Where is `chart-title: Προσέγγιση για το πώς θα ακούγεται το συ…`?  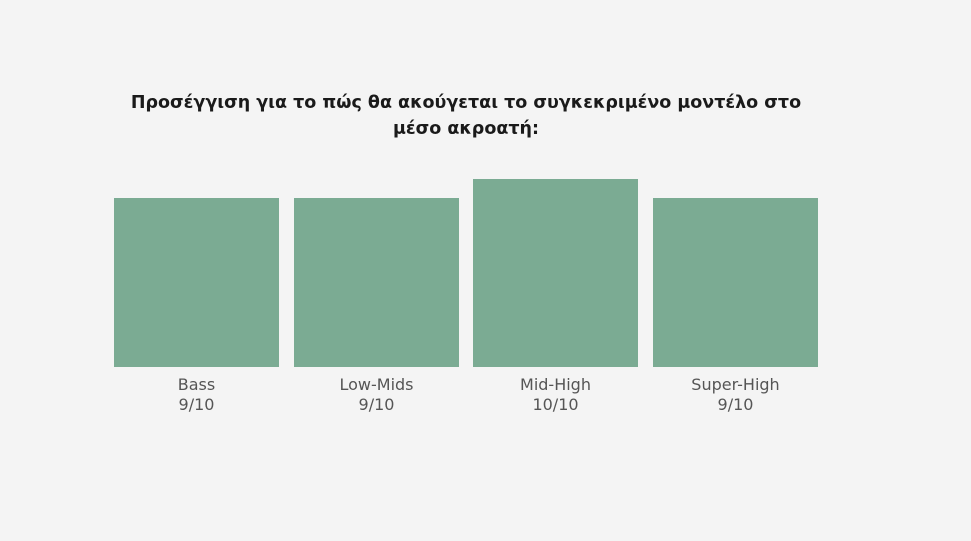 chart-title: Προσέγγιση για το πώς θα ακούγεται το συ… is located at coordinates (466, 116).